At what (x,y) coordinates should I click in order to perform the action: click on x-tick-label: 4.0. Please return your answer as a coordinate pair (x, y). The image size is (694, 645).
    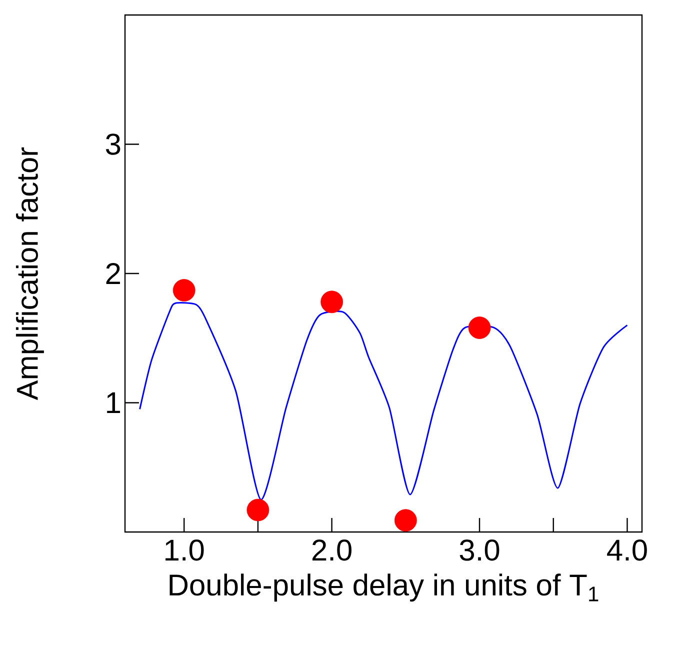
    Looking at the image, I should click on (627, 550).